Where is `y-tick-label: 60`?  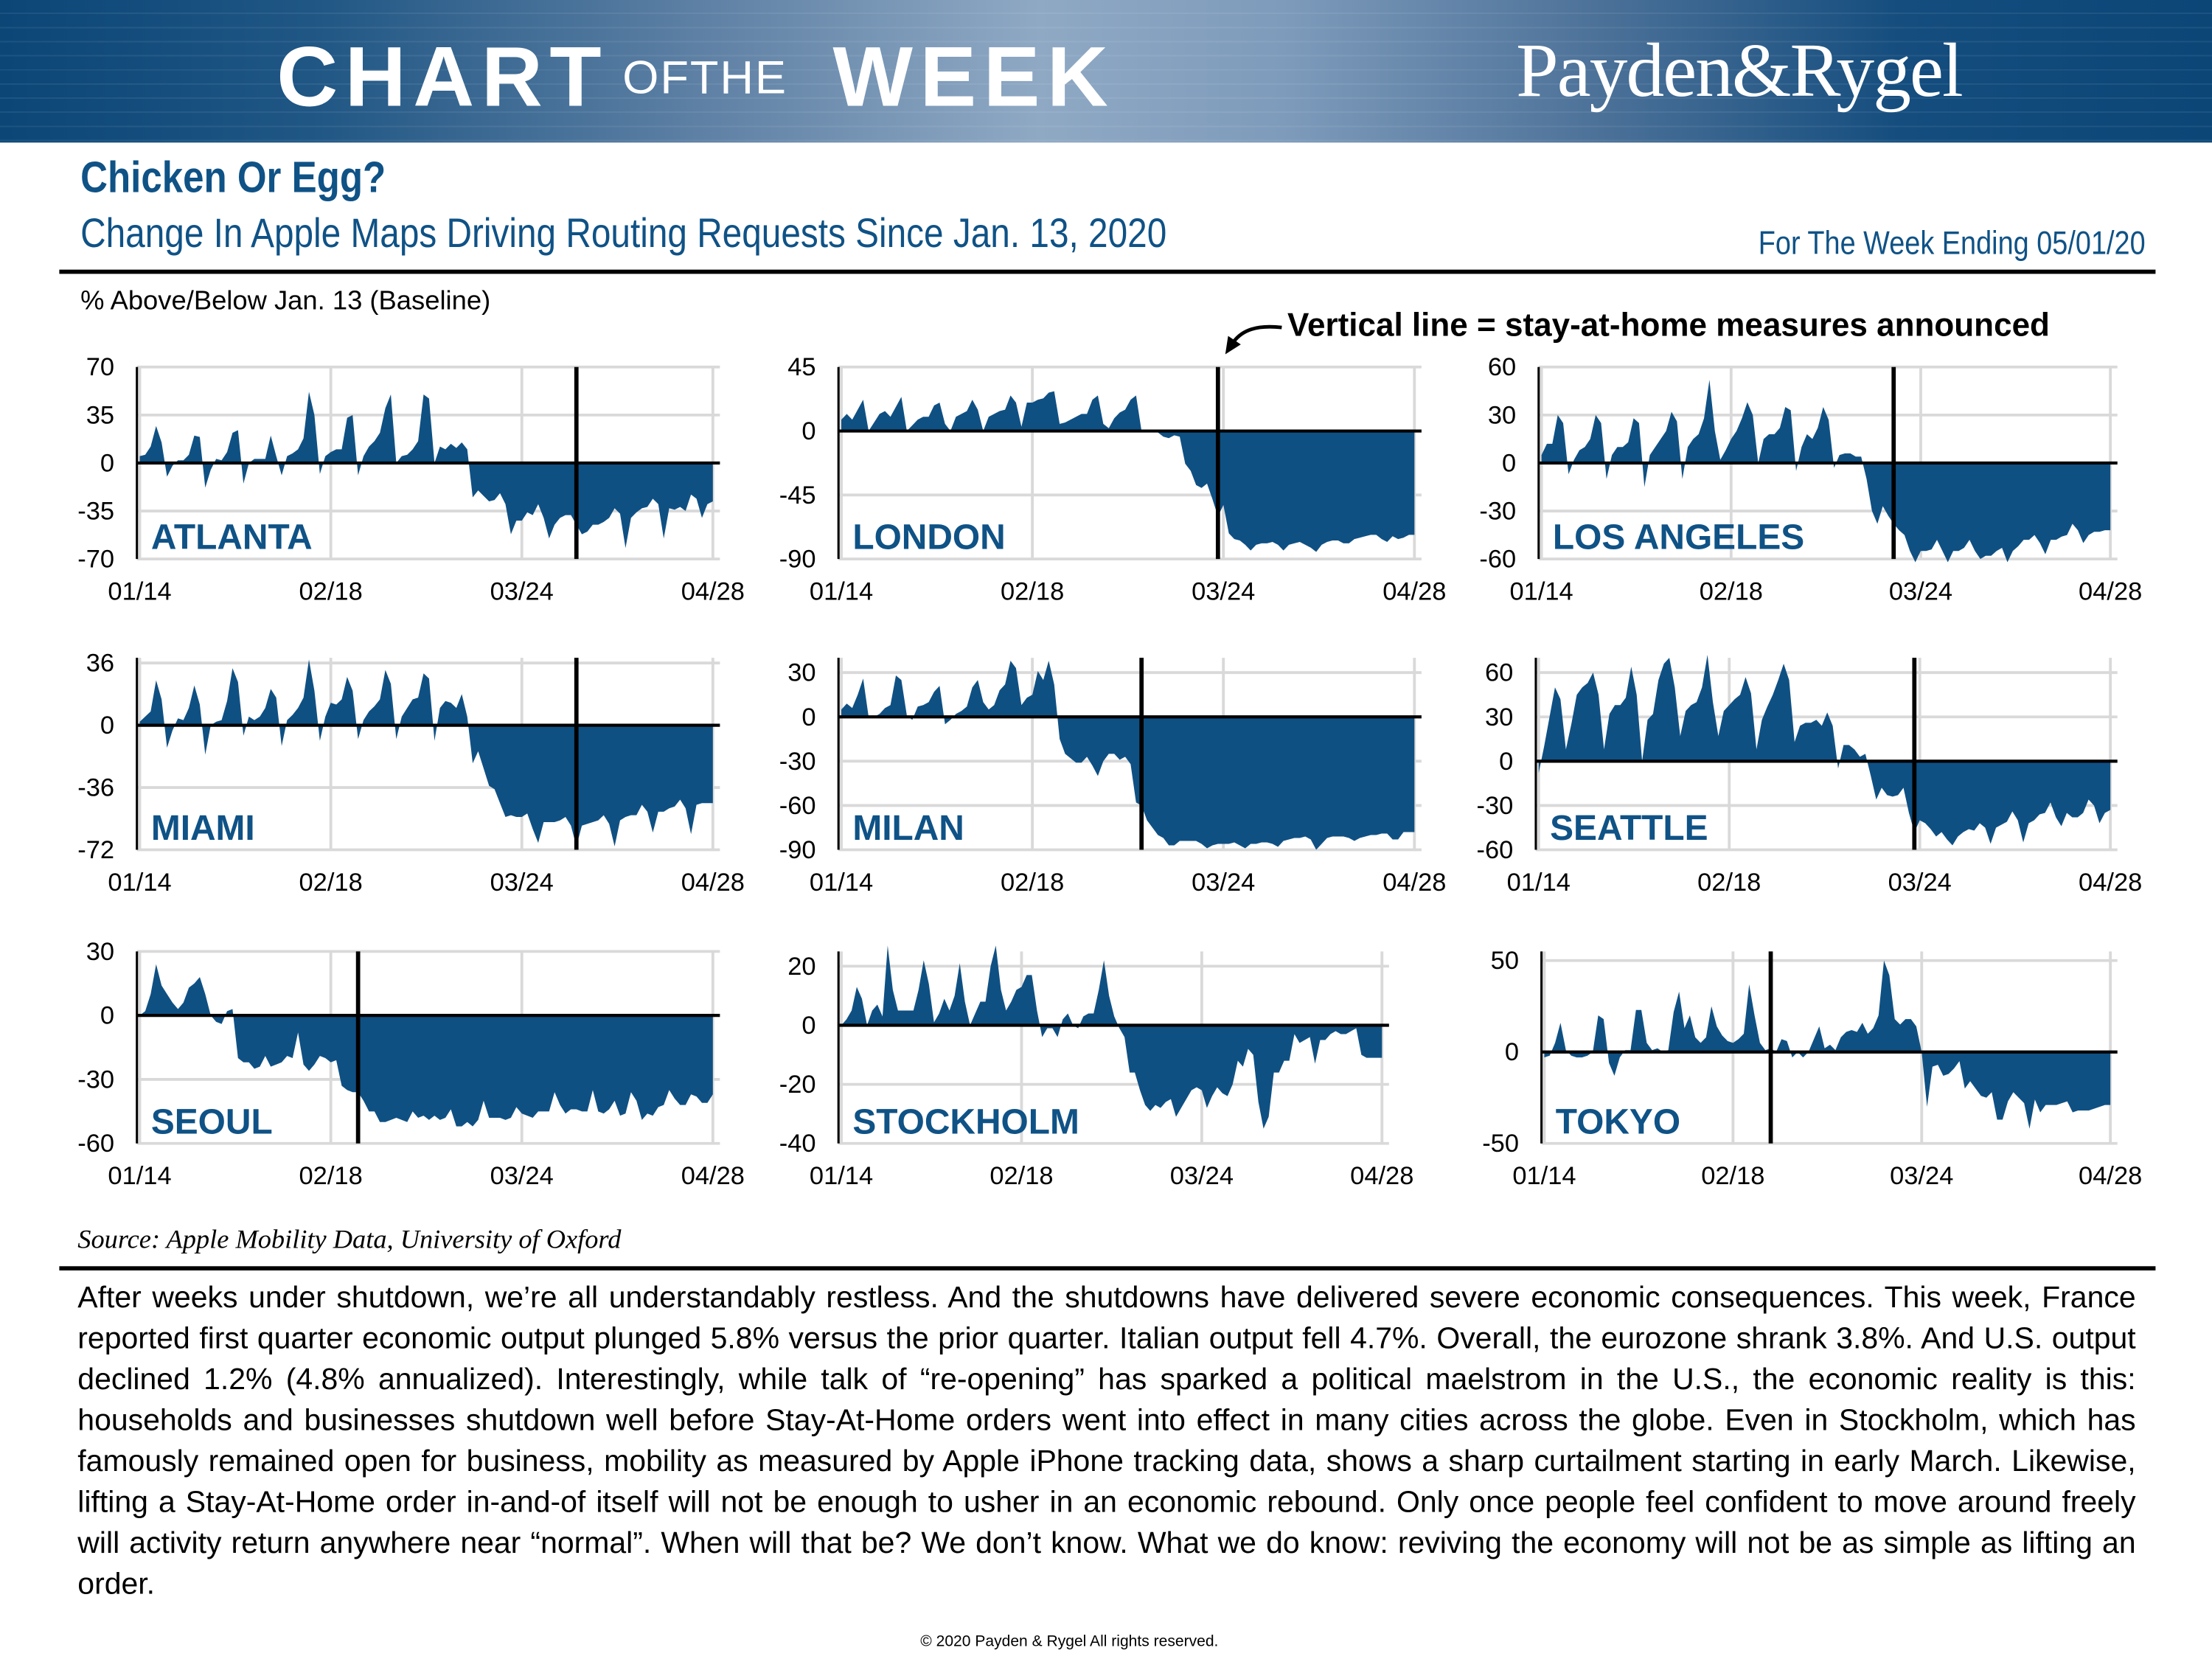 y-tick-label: 60 is located at coordinates (1499, 673).